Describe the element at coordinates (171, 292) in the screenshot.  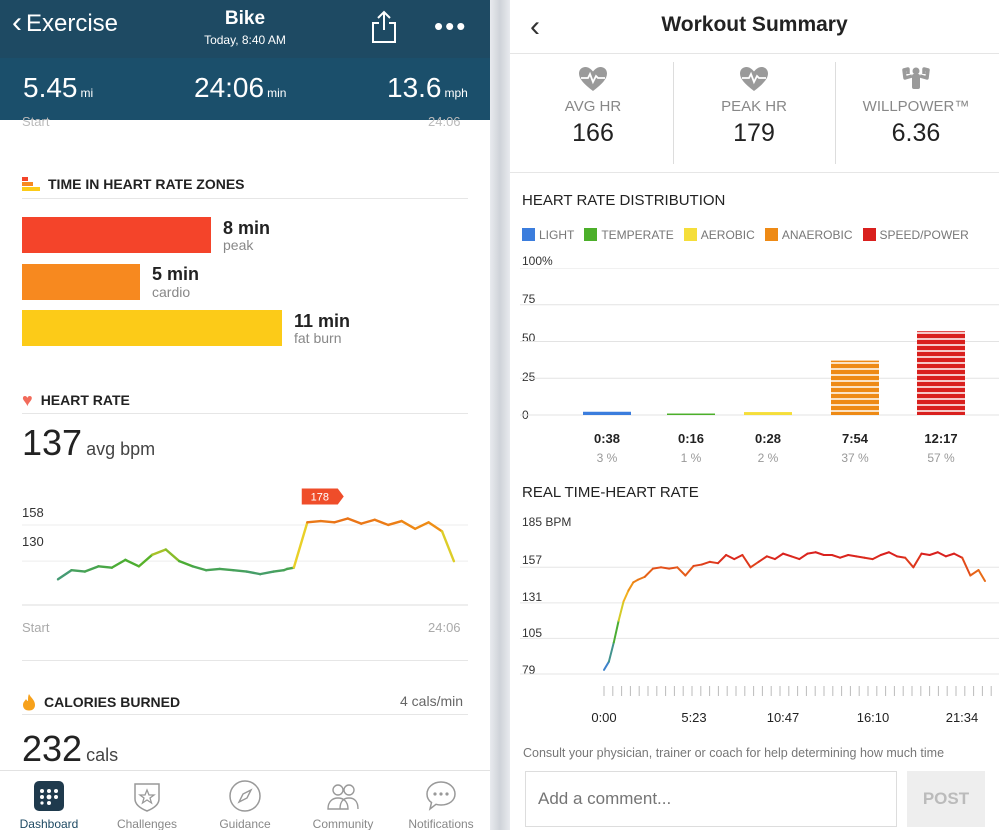
I see `zone-label-cardio: cardio` at that location.